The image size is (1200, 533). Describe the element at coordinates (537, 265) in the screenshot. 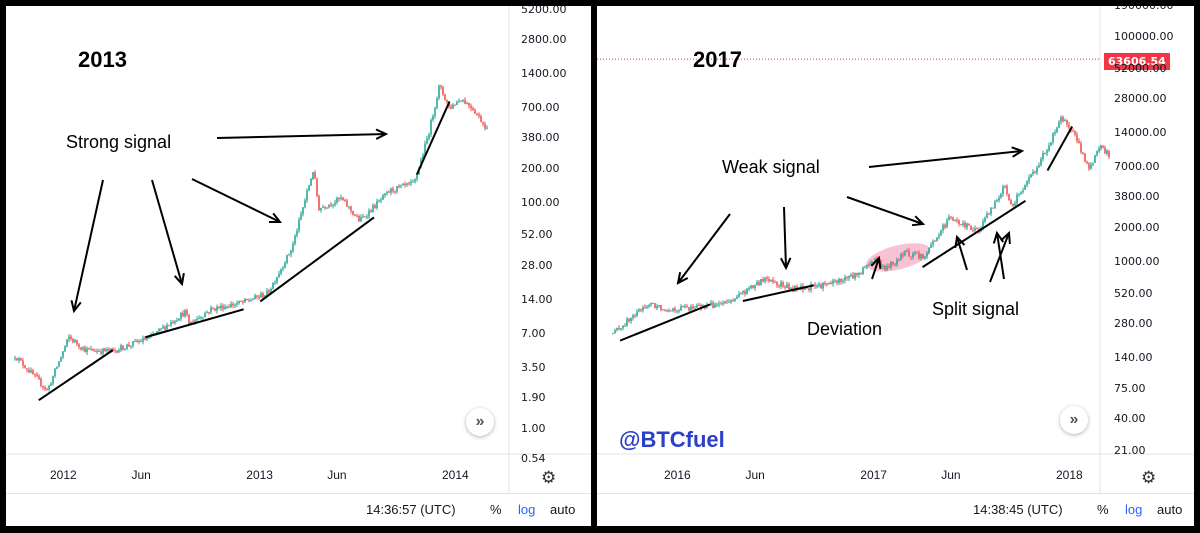

I see `y-tick-label: 28.00` at that location.